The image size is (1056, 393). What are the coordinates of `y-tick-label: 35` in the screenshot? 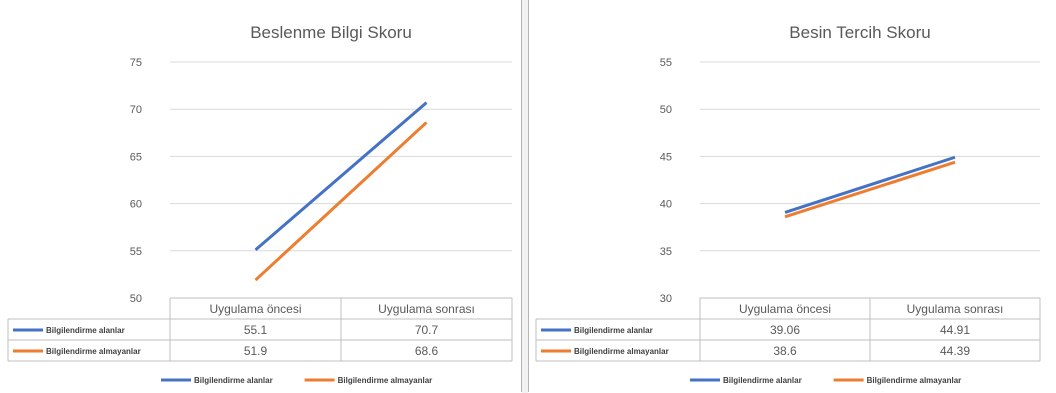 It's located at (666, 252).